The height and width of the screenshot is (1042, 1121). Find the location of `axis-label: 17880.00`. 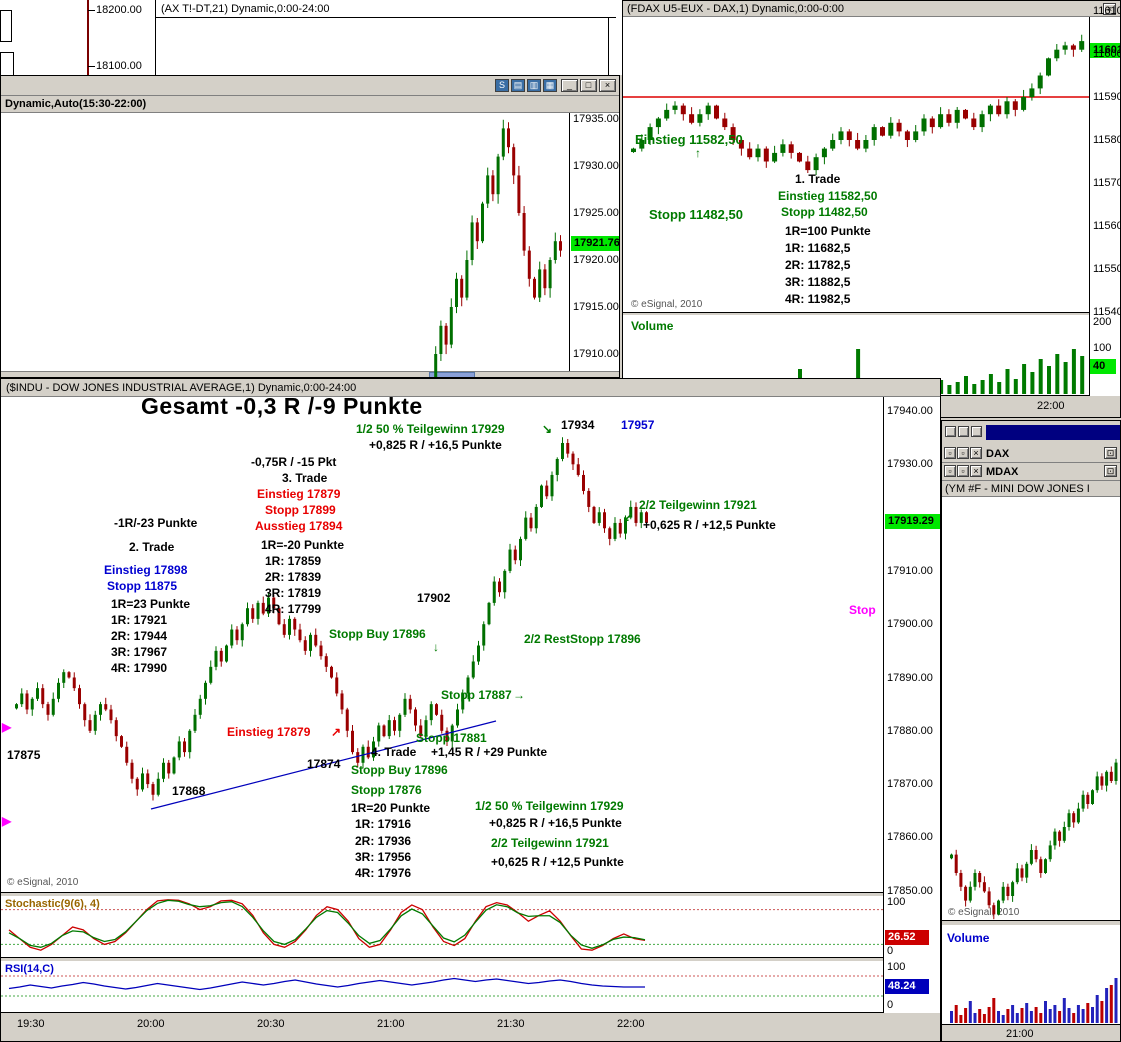

axis-label: 17880.00 is located at coordinates (910, 730).